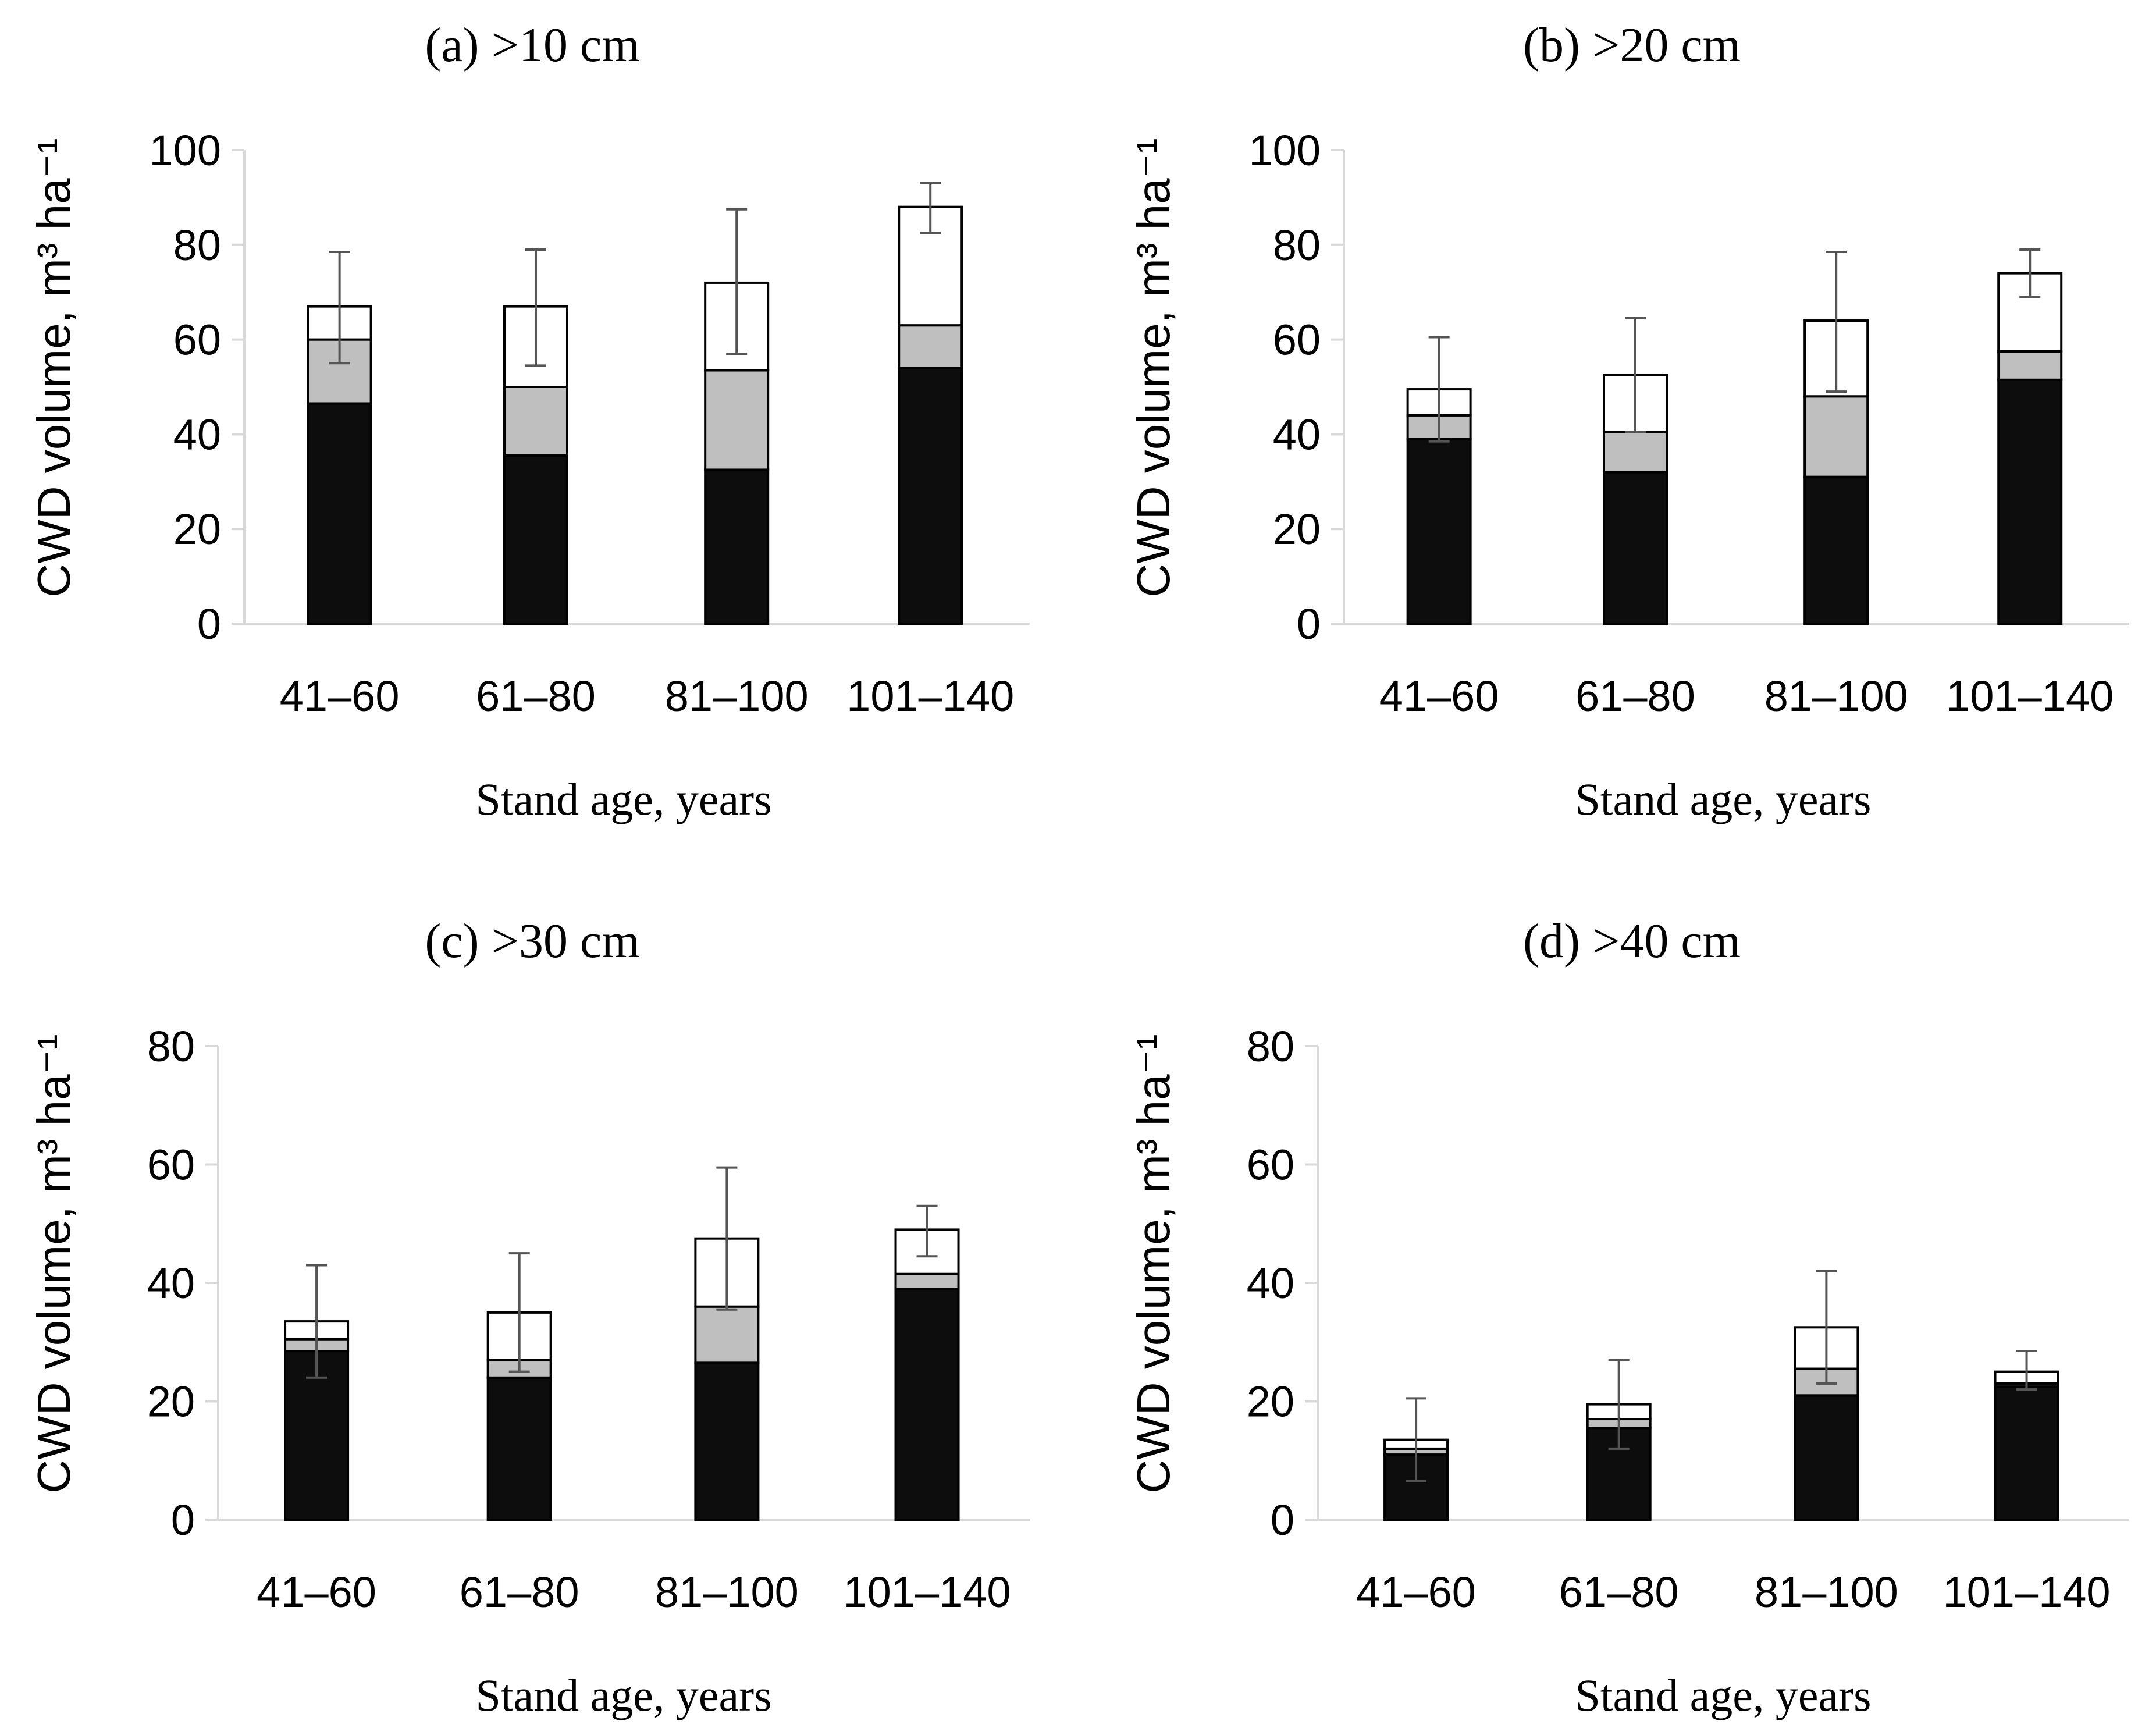 The image size is (2156, 1728). I want to click on panel-d-title: (d) >40 cm, so click(1632, 941).